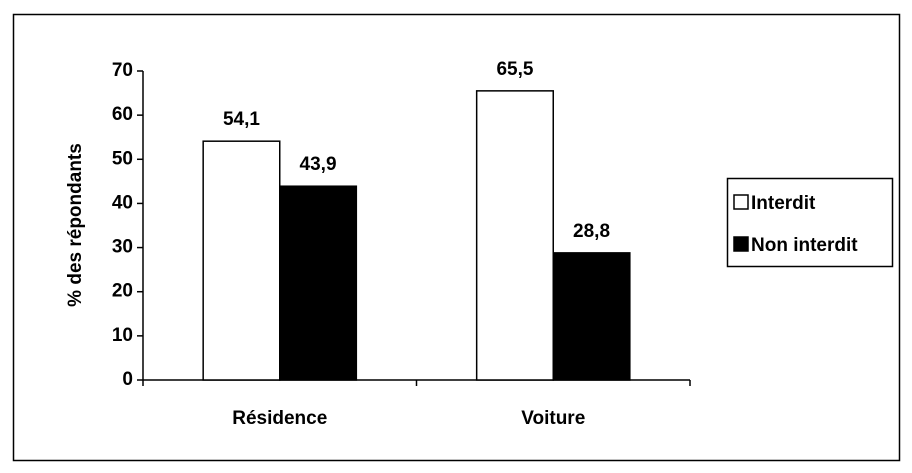 The image size is (912, 473). What do you see at coordinates (122, 70) in the screenshot?
I see `y-tick-label: 70` at bounding box center [122, 70].